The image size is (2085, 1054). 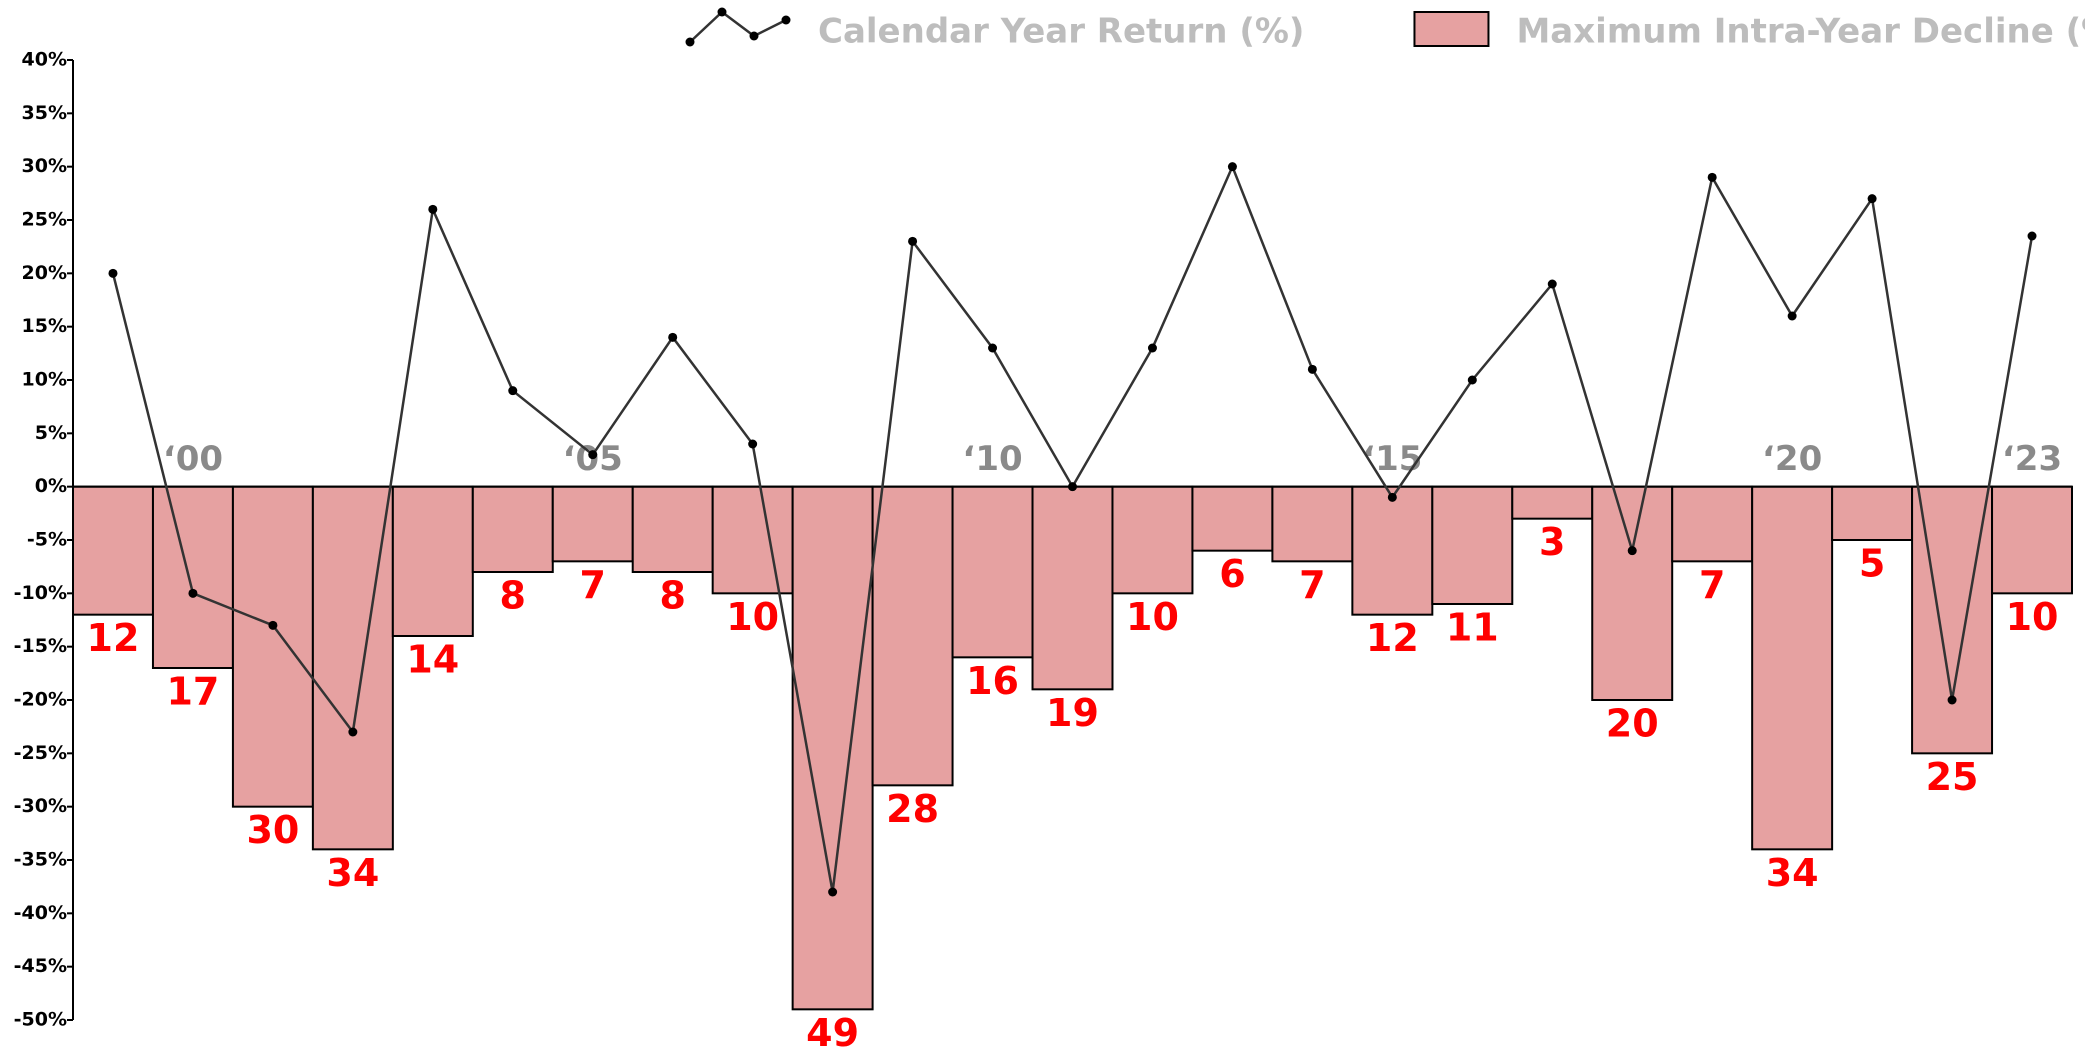 What do you see at coordinates (1392, 459) in the screenshot?
I see `x-tick-label: ‘15` at bounding box center [1392, 459].